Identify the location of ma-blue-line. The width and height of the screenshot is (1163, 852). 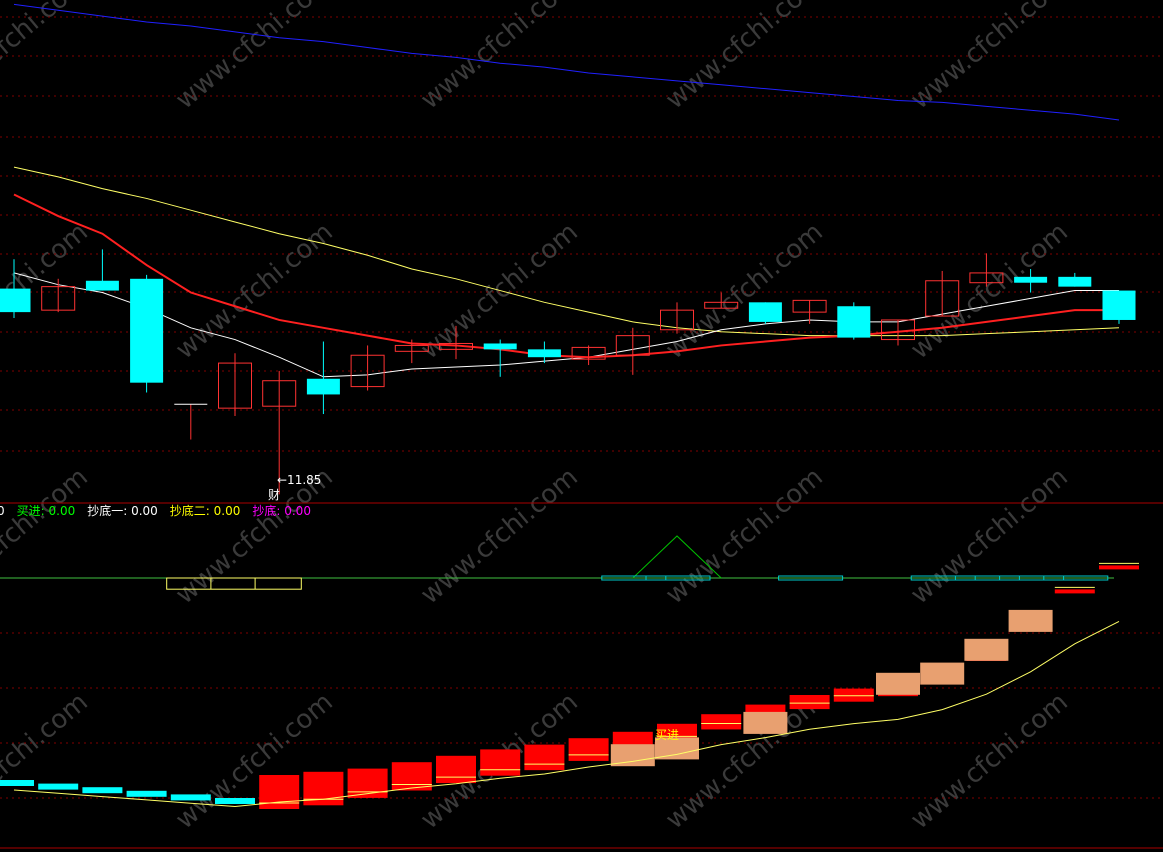
(566, 62).